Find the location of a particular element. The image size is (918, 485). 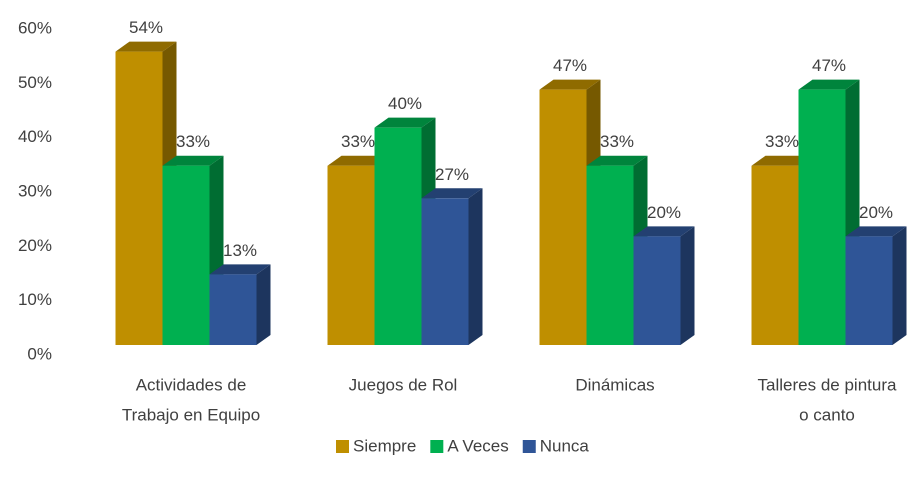

x-tick-label: o canto is located at coordinates (827, 414).